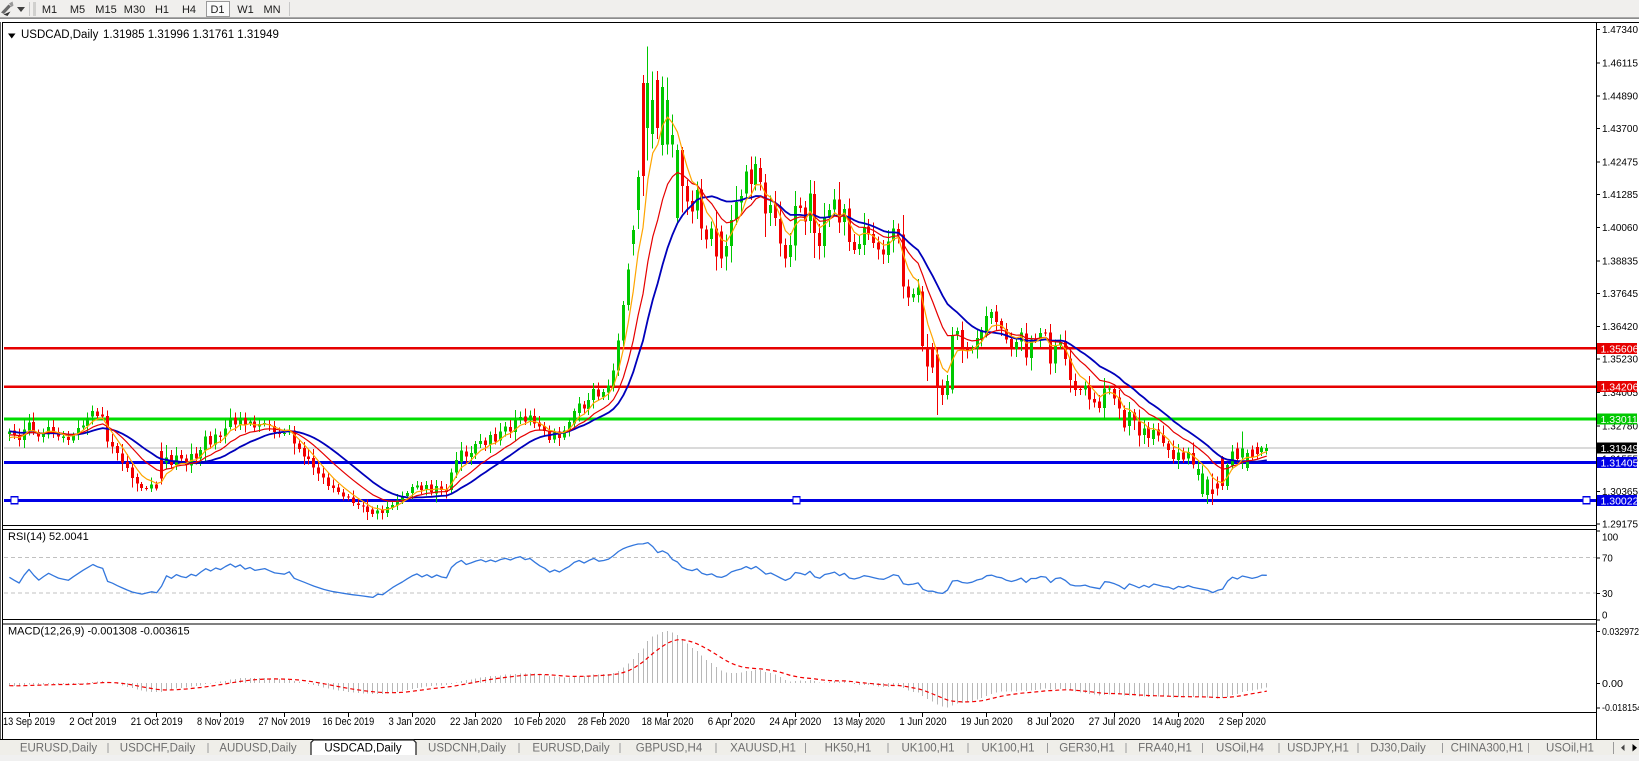  What do you see at coordinates (1398, 749) in the screenshot?
I see `svg-text: DJ30,Daily` at bounding box center [1398, 749].